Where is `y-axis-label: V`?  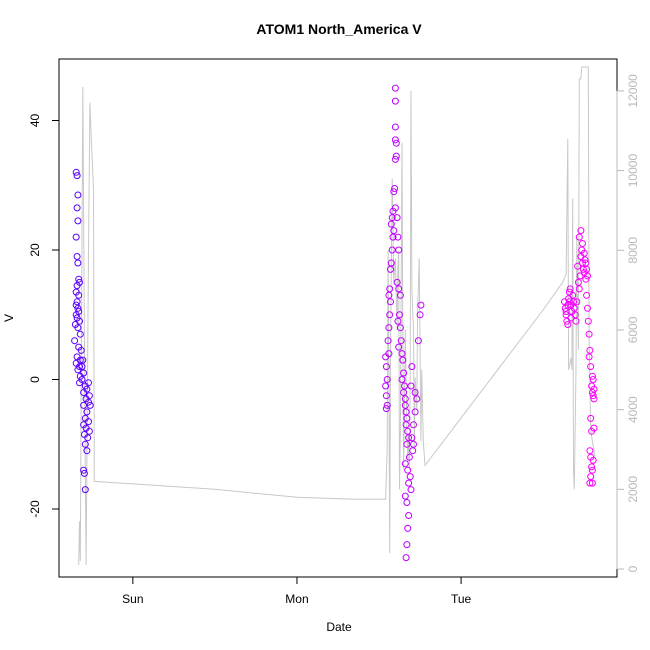
y-axis-label: V is located at coordinates (9, 318).